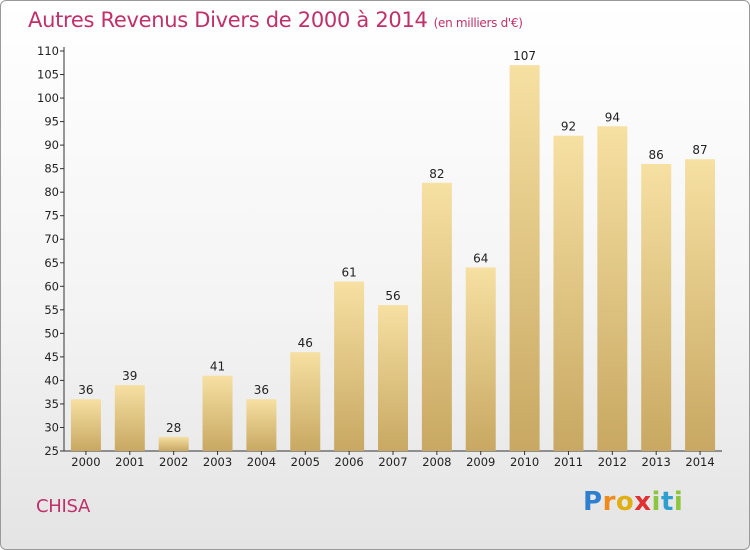  Describe the element at coordinates (51, 169) in the screenshot. I see `y-tick-label: 85` at that location.